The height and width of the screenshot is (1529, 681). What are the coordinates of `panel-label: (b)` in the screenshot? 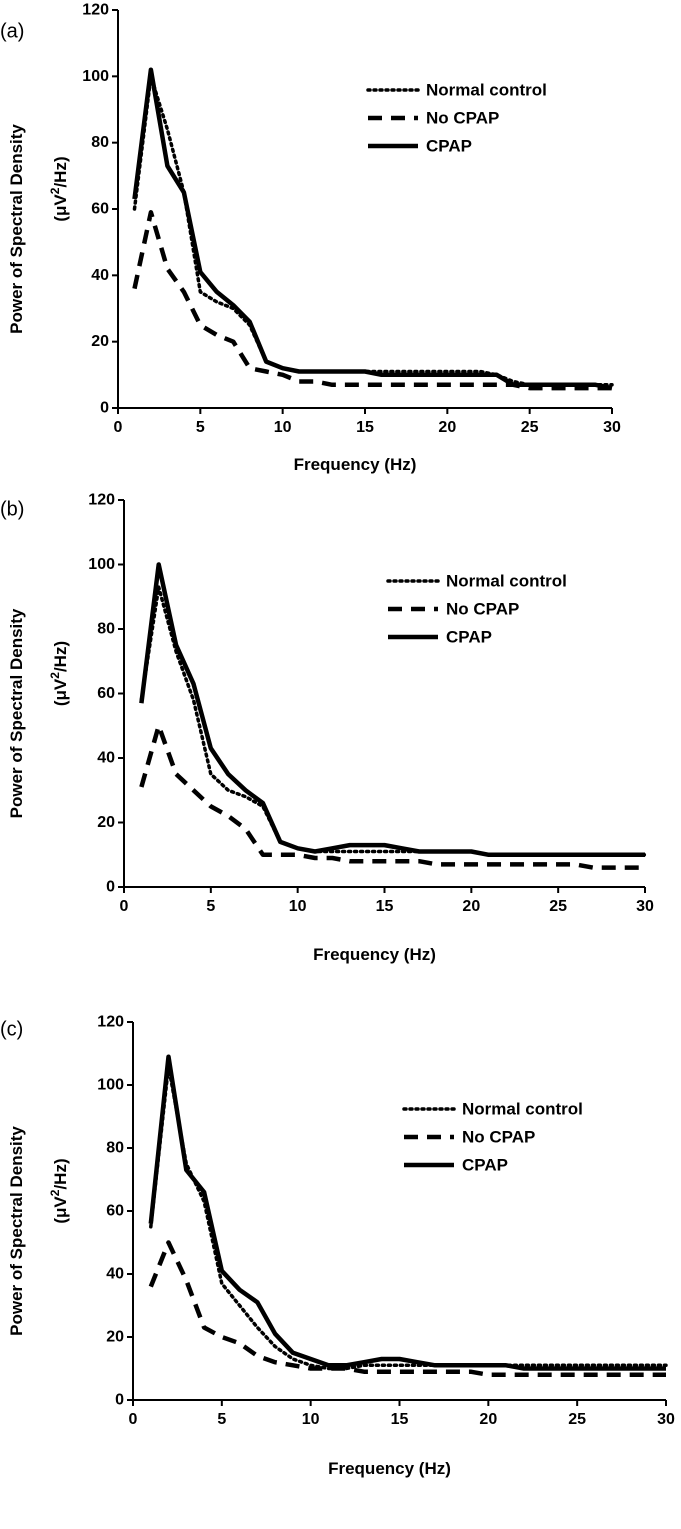 It's located at (12, 510).